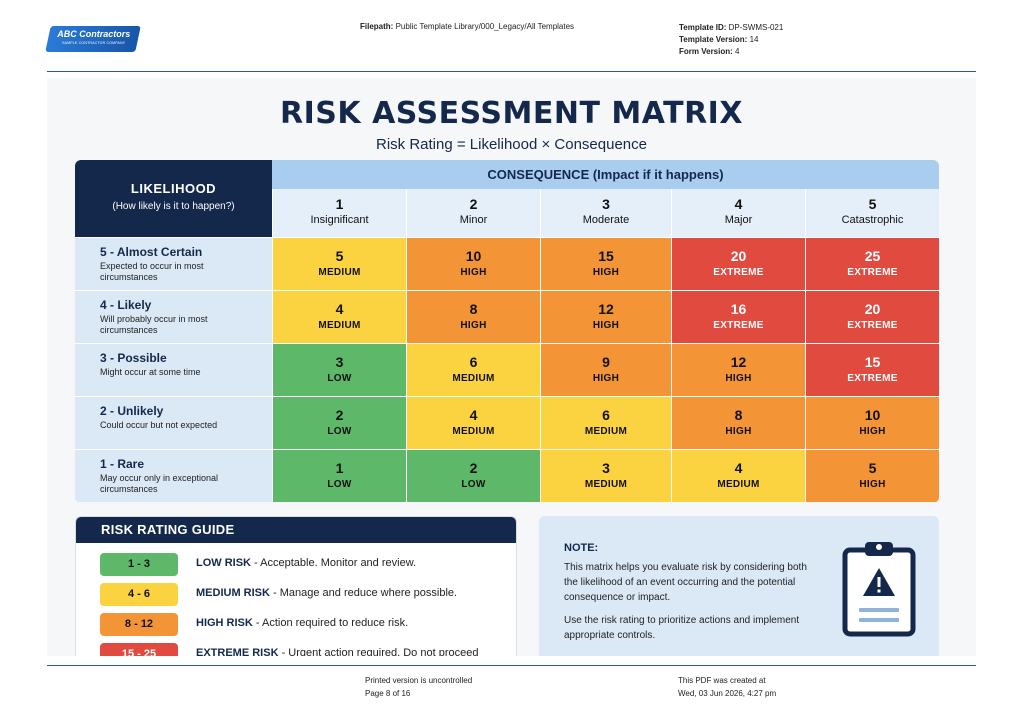  What do you see at coordinates (738, 309) in the screenshot?
I see `cell-score: 16` at bounding box center [738, 309].